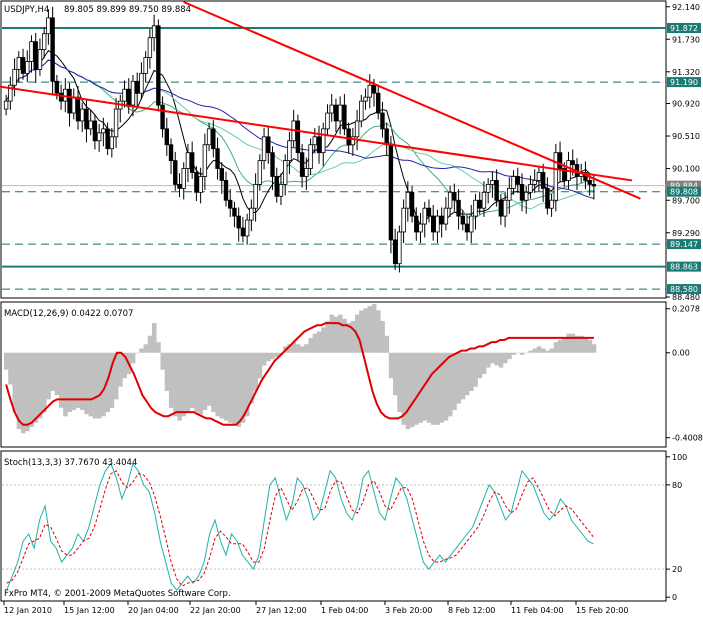  What do you see at coordinates (686, 169) in the screenshot?
I see `price-tick-label: 90.100` at bounding box center [686, 169].